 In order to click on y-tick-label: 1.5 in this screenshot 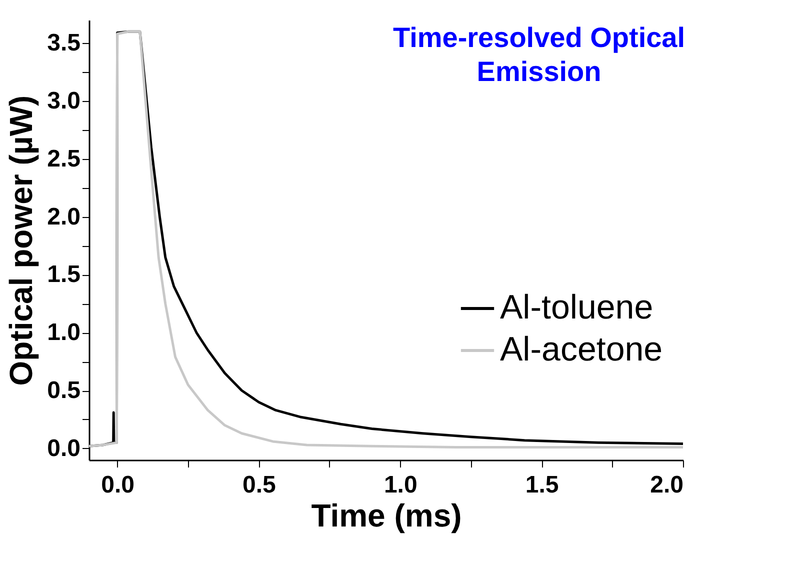, I will do `click(63, 274)`.